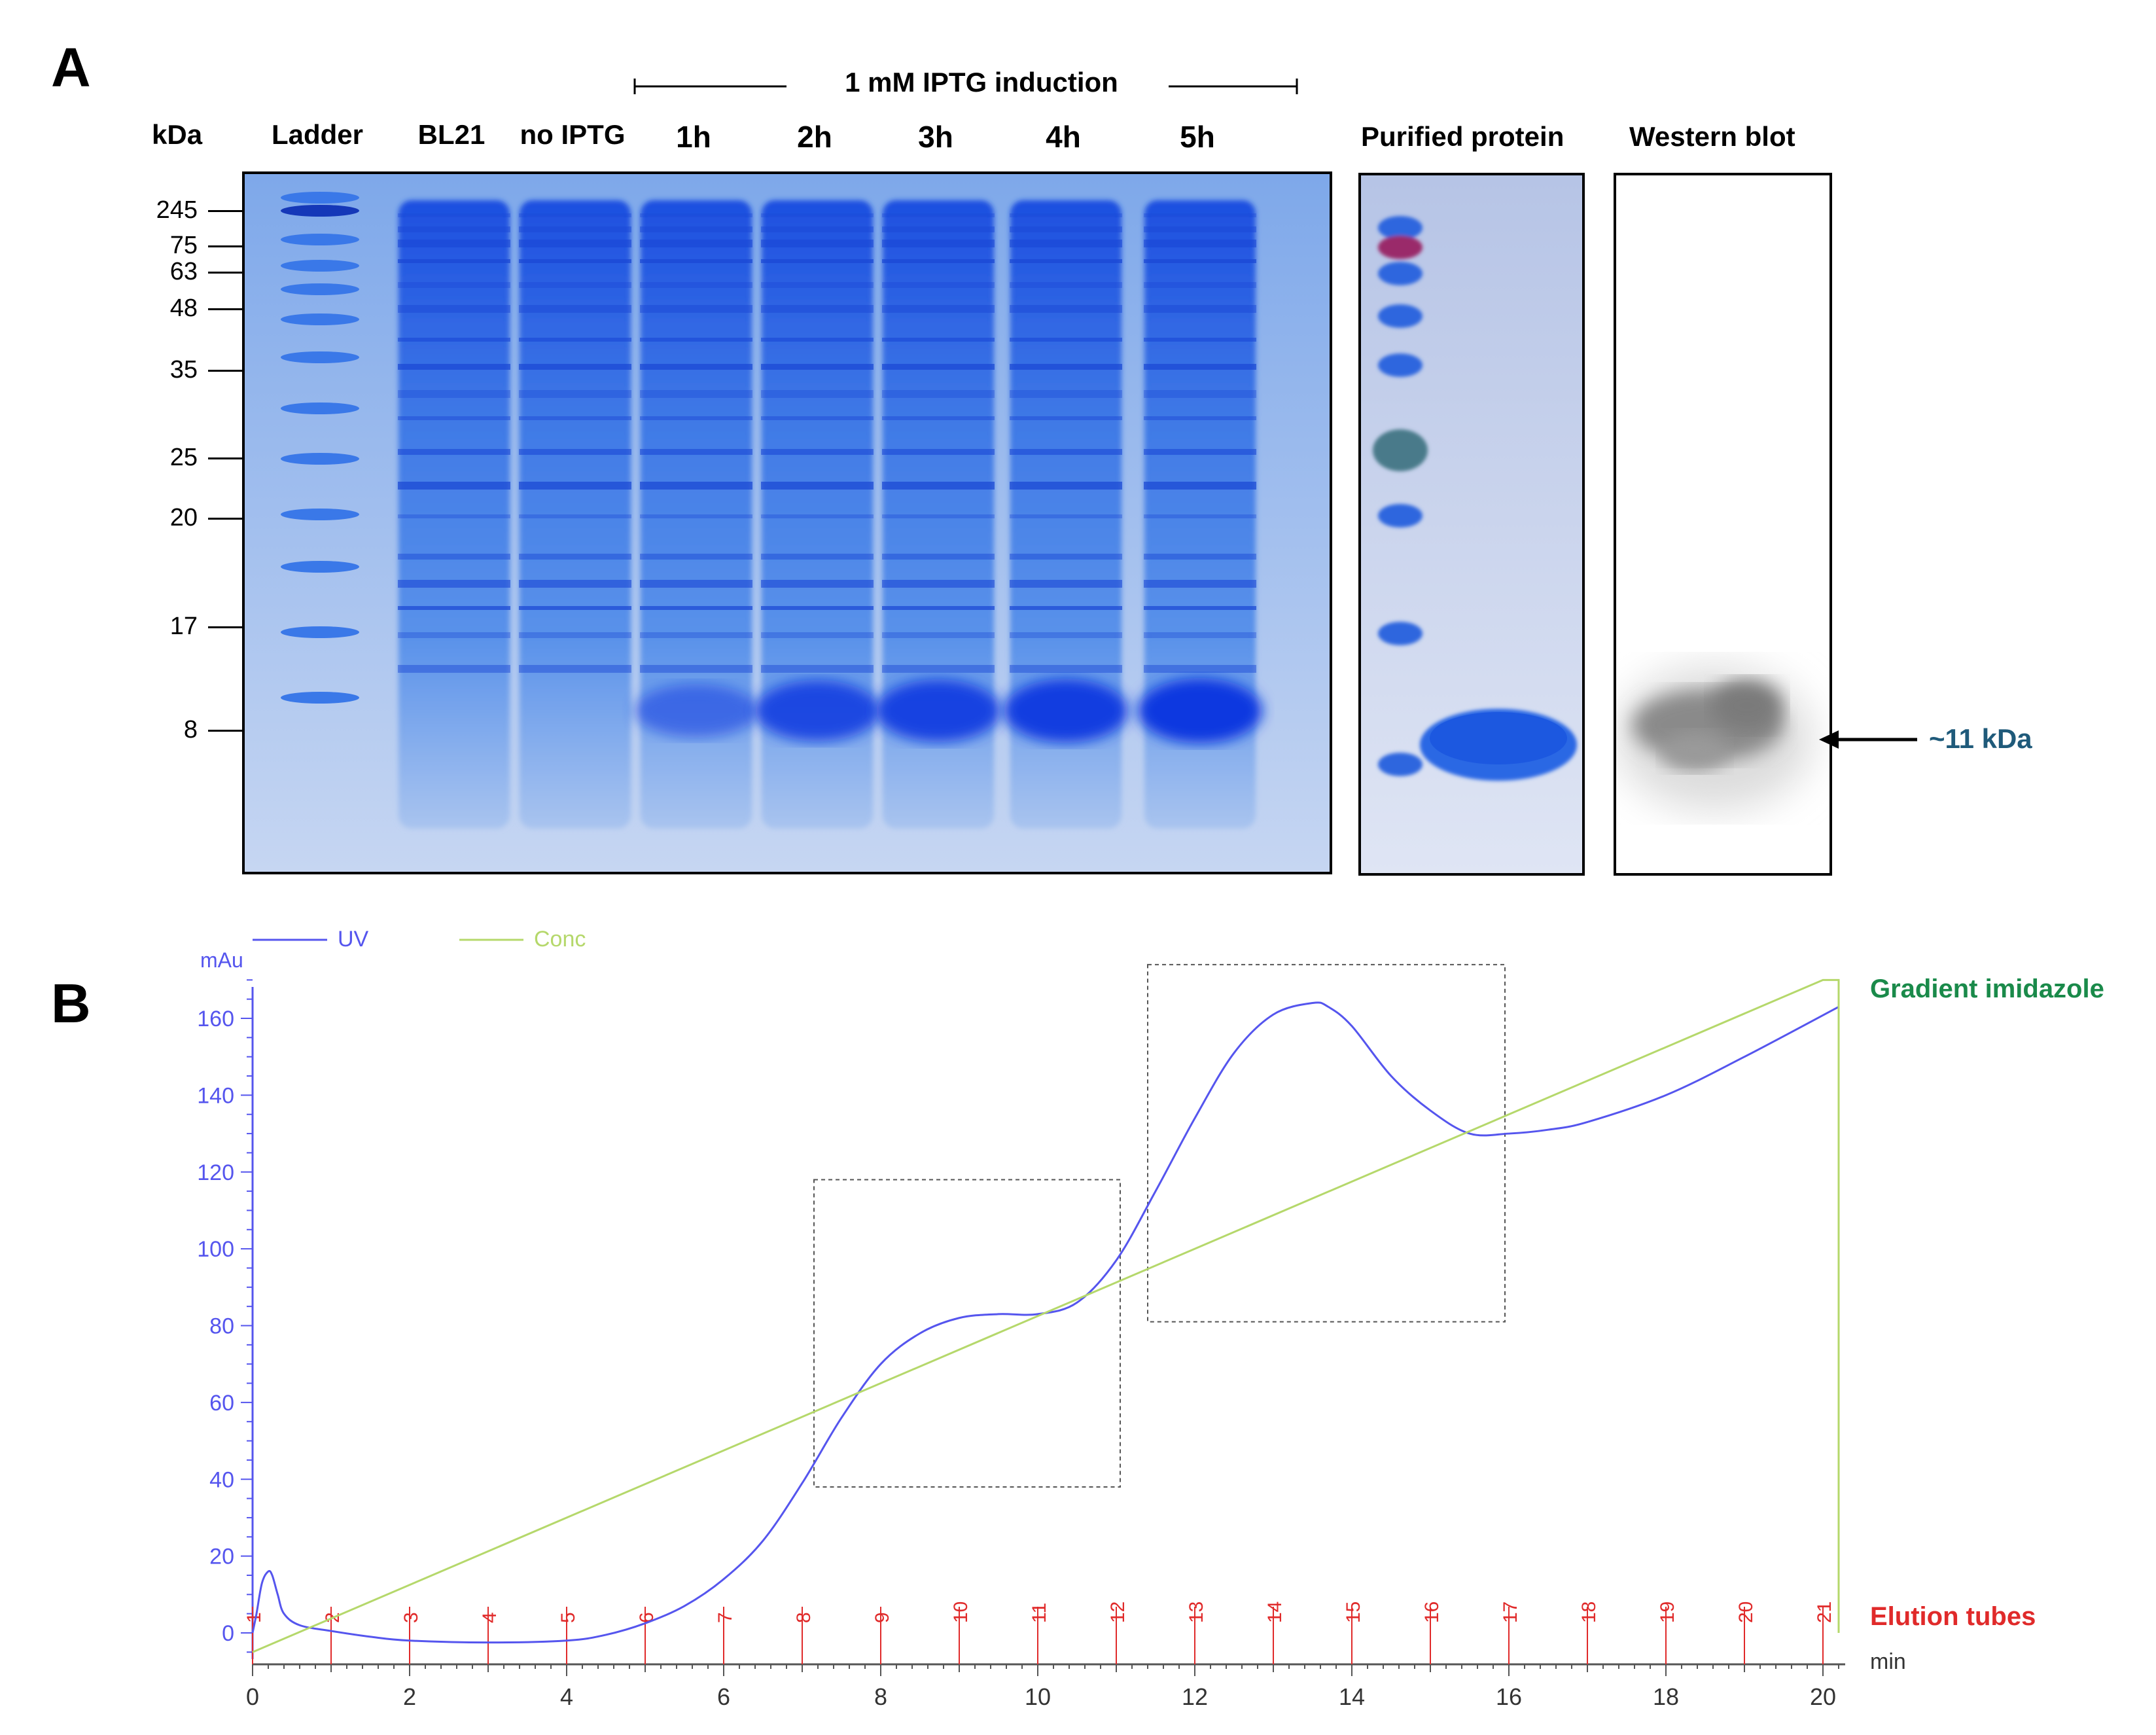 This screenshot has width=2156, height=1735. Describe the element at coordinates (177, 134) in the screenshot. I see `kda-unit-label: kDa` at that location.